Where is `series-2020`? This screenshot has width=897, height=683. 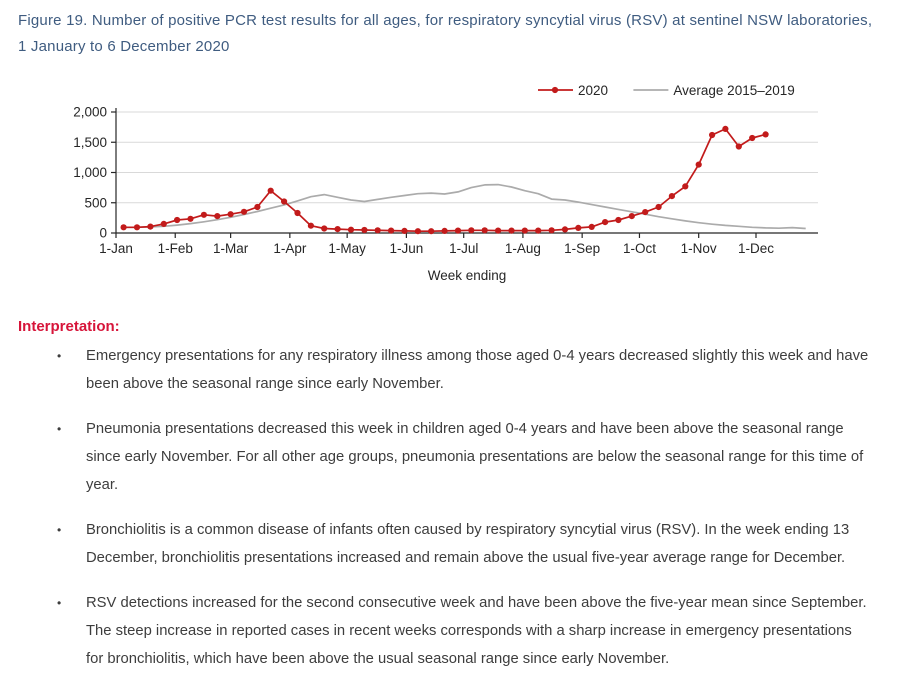
series-2020 is located at coordinates (444, 180).